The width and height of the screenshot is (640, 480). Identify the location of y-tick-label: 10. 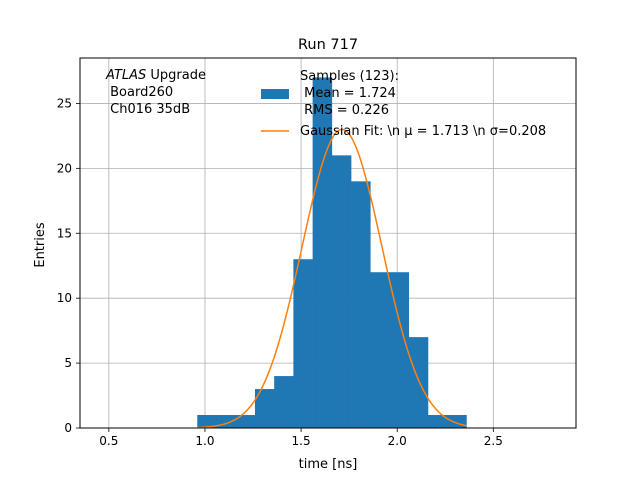
(64, 298).